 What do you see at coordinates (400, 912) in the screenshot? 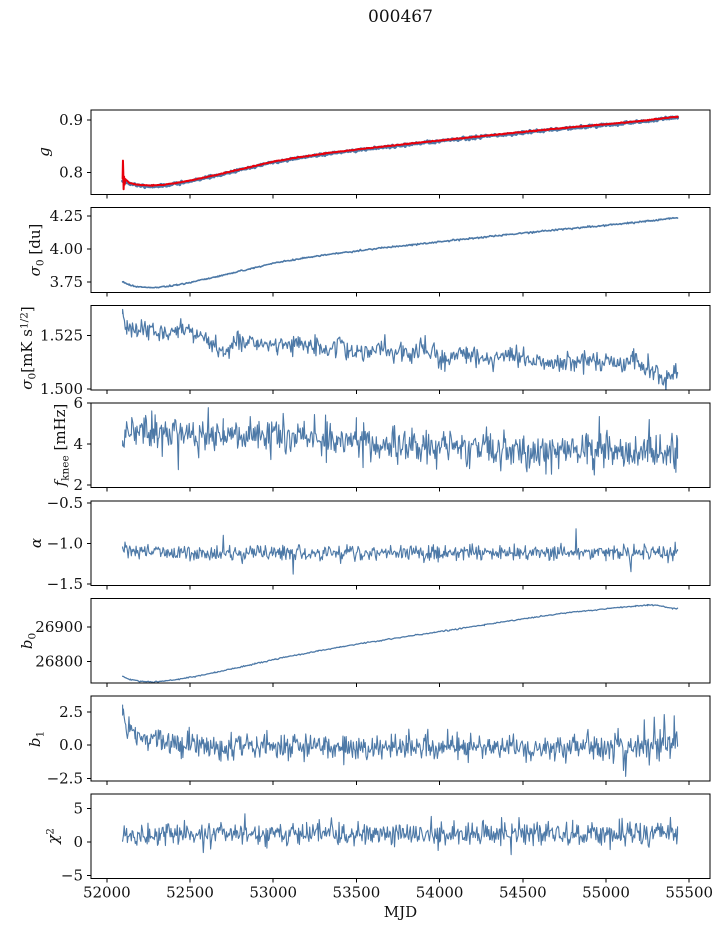
I see `x-axis-label: MJD` at bounding box center [400, 912].